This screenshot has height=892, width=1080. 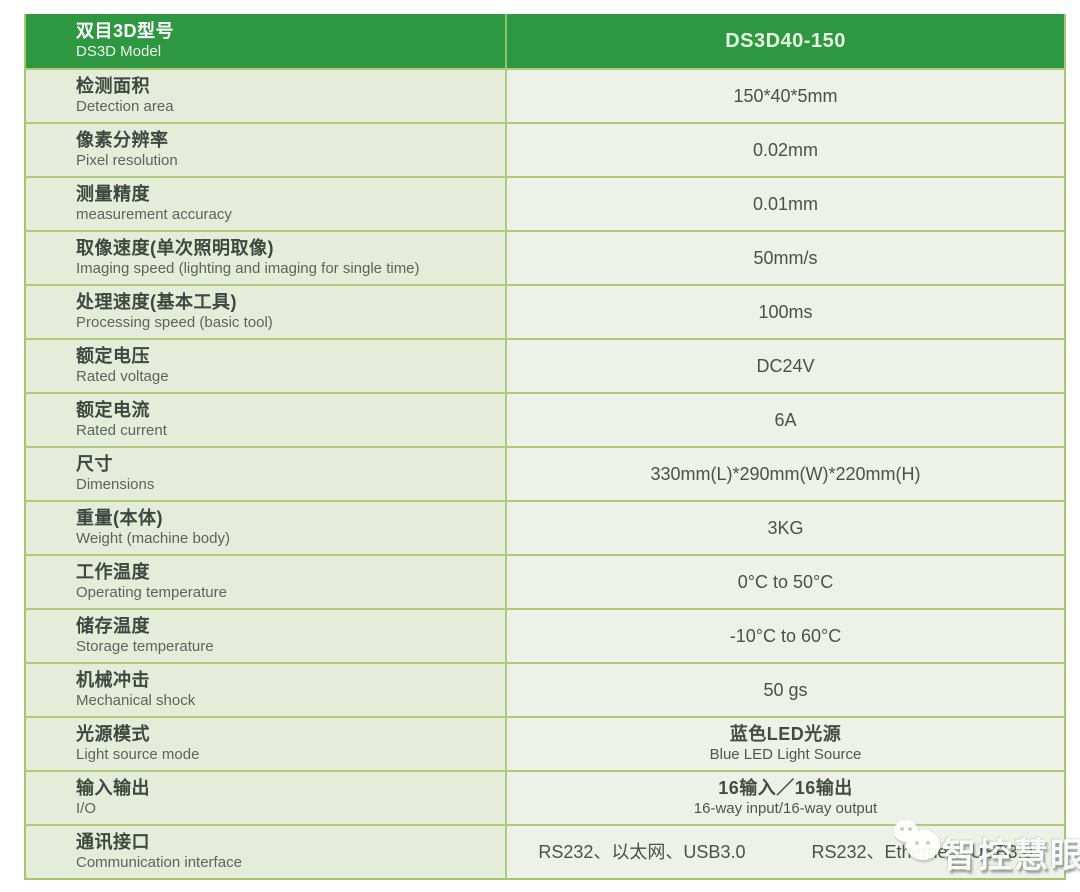 I want to click on spec-label-zh: 处理速度(基本工具), so click(x=156, y=302).